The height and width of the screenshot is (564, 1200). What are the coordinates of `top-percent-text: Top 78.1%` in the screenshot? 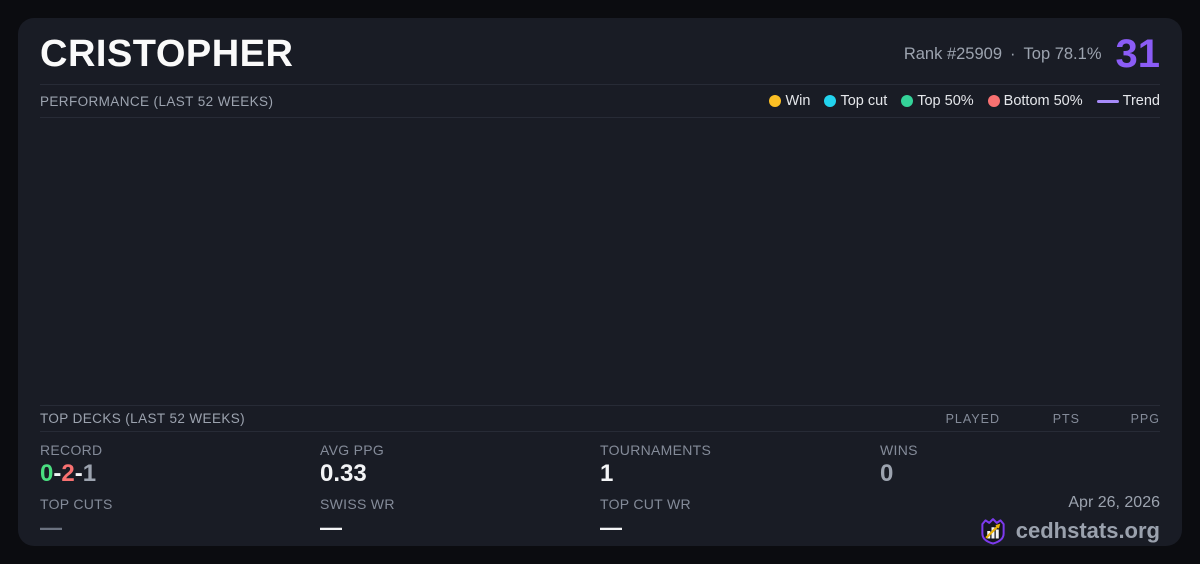 It's located at (1062, 53).